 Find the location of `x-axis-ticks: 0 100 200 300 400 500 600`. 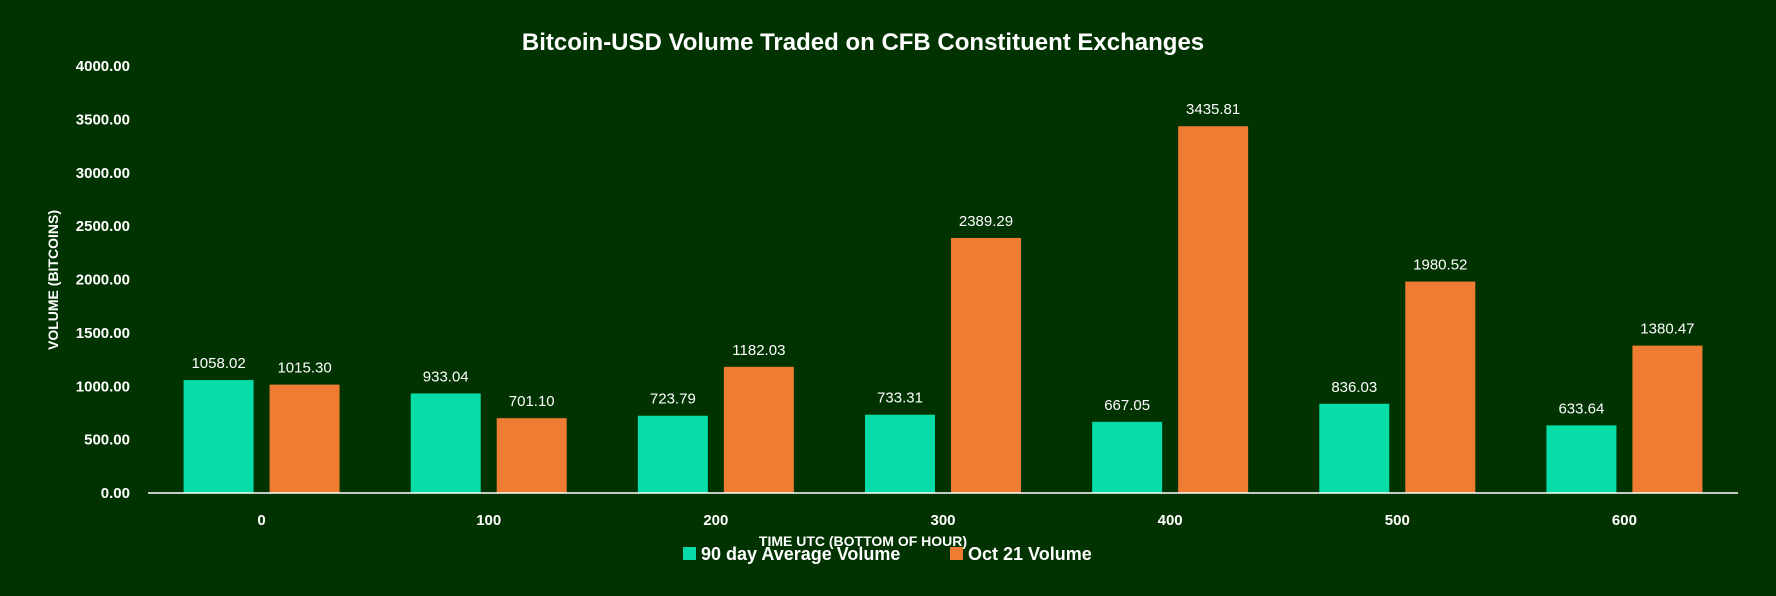

x-axis-ticks: 0 100 200 300 400 500 600 is located at coordinates (947, 520).